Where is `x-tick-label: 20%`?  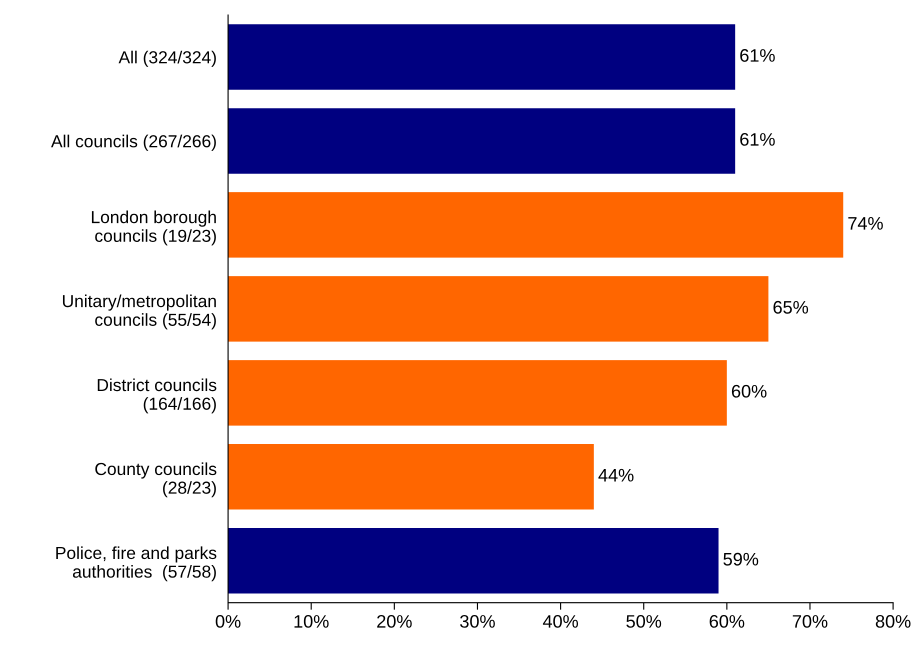
x-tick-label: 20% is located at coordinates (394, 621).